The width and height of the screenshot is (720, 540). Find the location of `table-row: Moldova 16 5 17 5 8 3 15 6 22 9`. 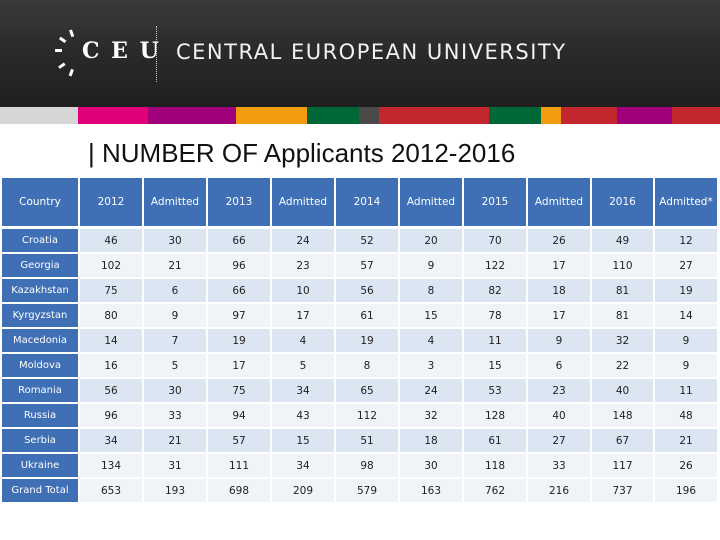

table-row: Moldova 16 5 17 5 8 3 15 6 22 9 is located at coordinates (360, 366).